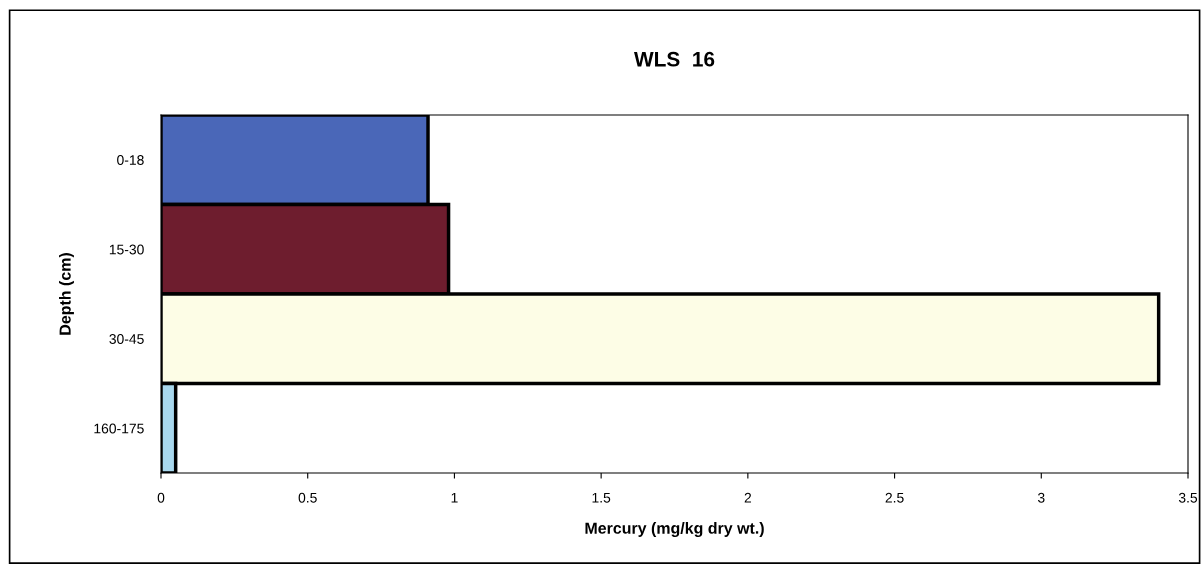  I want to click on y-tick-label: 15-30, so click(126, 249).